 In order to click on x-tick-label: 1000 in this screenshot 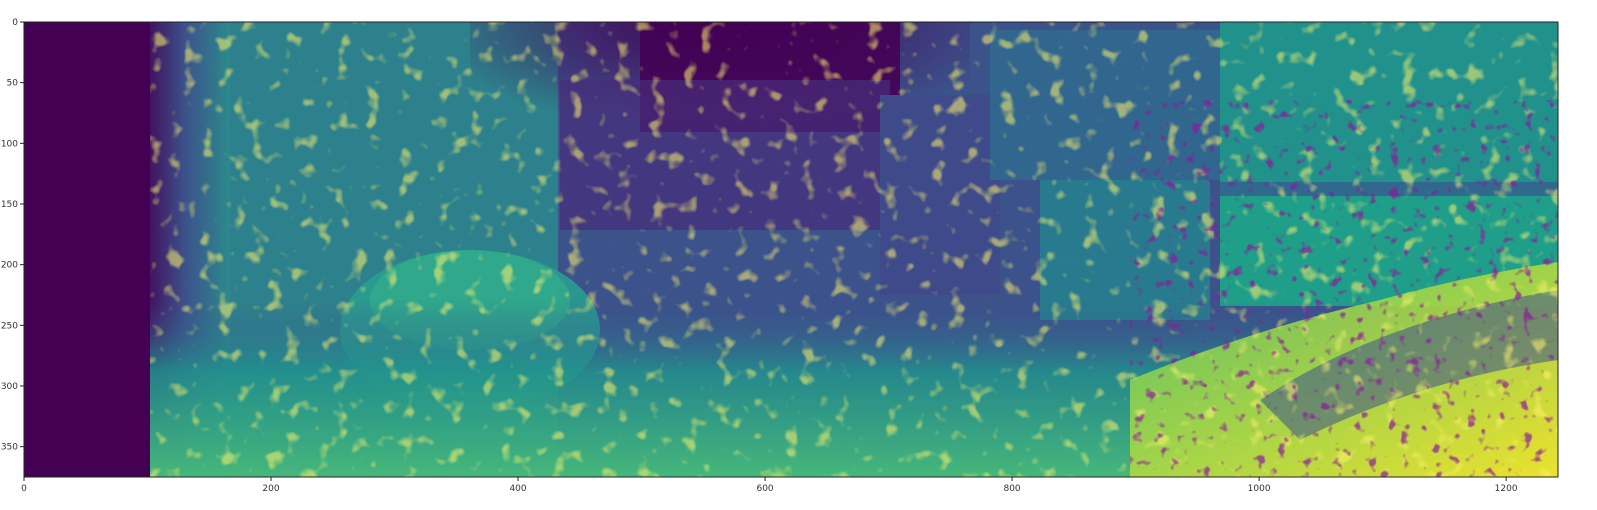, I will do `click(1259, 489)`.